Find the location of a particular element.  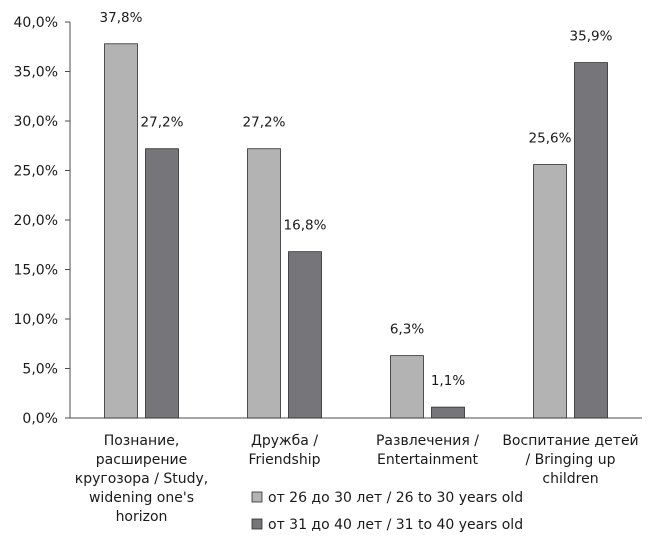

category-label-line: widening one's is located at coordinates (141, 498).